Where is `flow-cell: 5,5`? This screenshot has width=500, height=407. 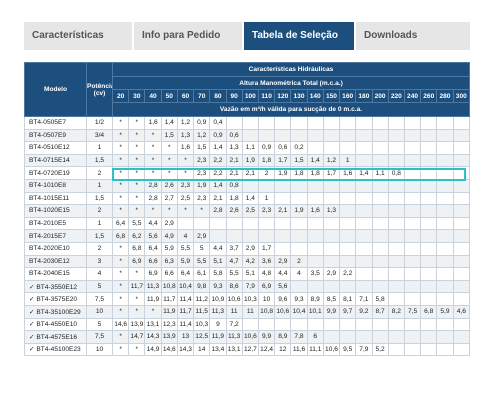 flow-cell: 5,5 is located at coordinates (137, 223).